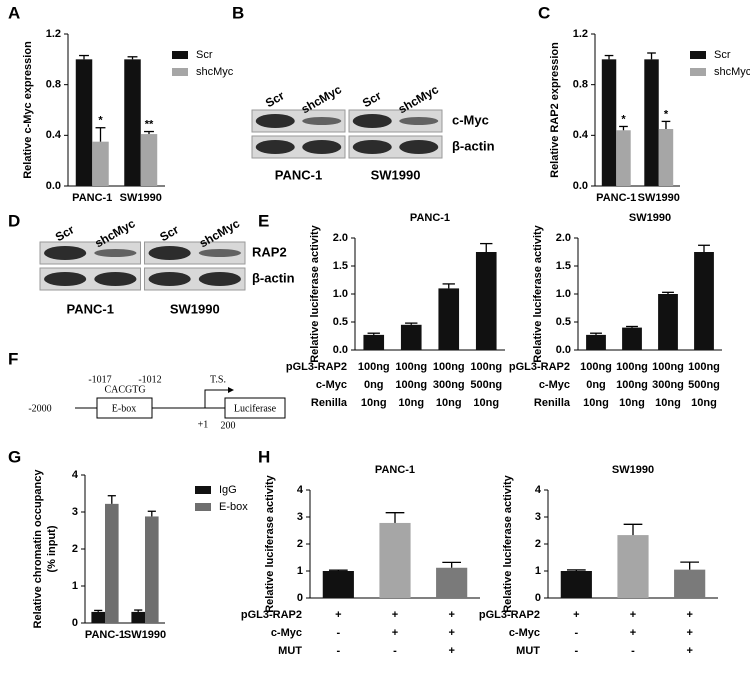  I want to click on panel-label: A, so click(14, 12).